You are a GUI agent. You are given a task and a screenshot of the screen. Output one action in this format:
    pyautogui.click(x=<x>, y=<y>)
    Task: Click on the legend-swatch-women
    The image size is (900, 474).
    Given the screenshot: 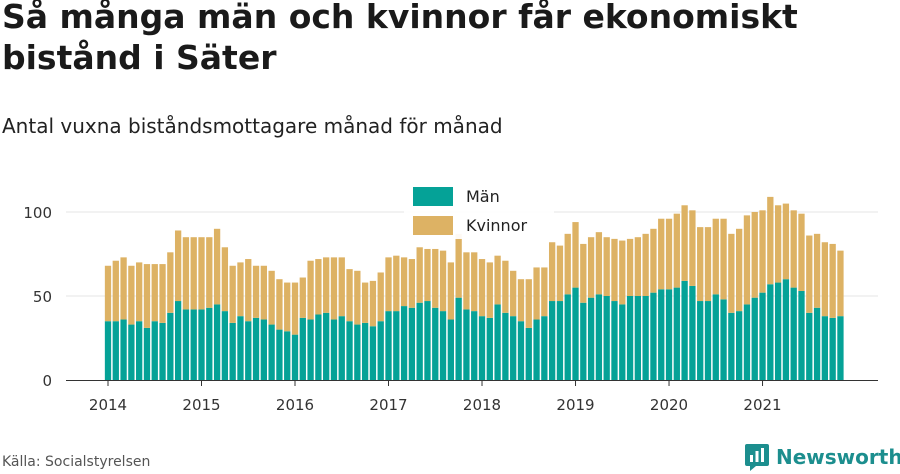 What is the action you would take?
    pyautogui.click(x=433, y=225)
    